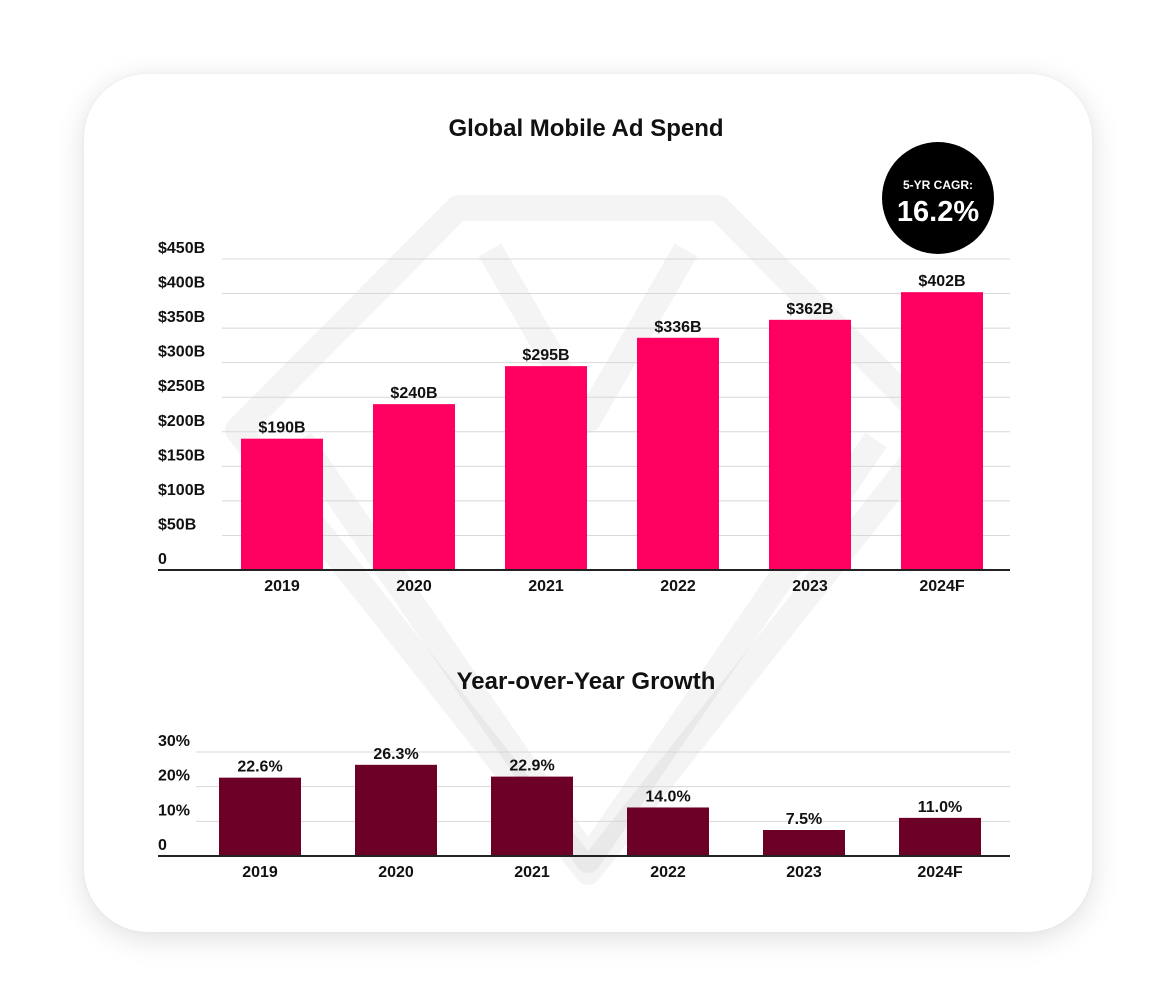 This screenshot has width=1176, height=1006. Describe the element at coordinates (174, 793) in the screenshot. I see `growth-y-axis: 0 10% 20% 30%` at that location.